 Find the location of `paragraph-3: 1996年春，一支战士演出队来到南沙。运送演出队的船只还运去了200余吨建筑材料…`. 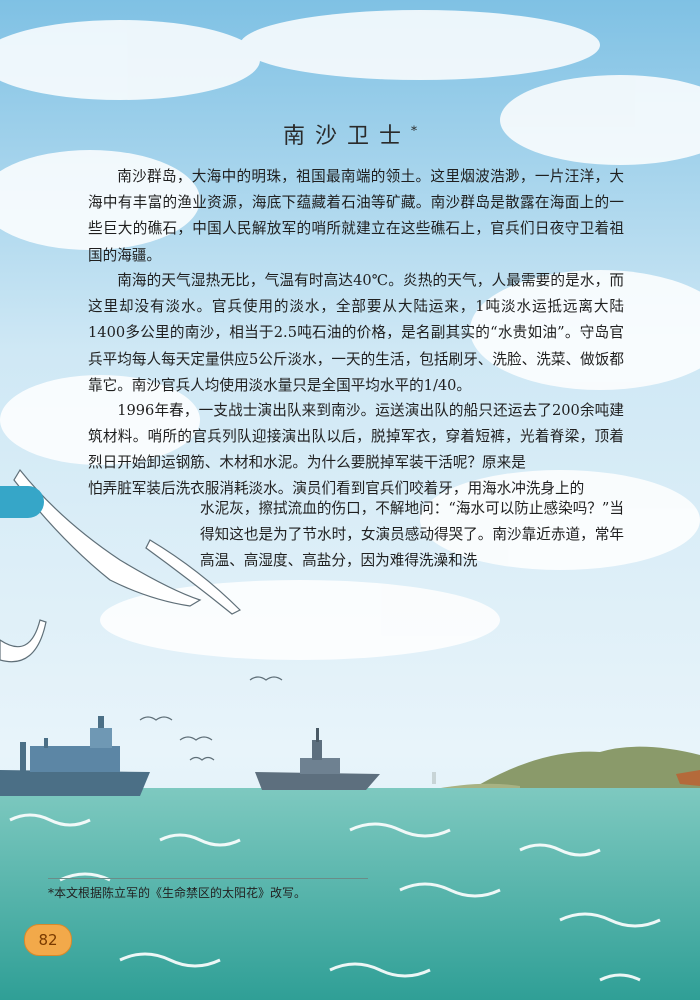

paragraph-3: 1996年春，一支战士演出队来到南沙。运送演出队的船只还运去了200余吨建筑材料… is located at coordinates (356, 437).